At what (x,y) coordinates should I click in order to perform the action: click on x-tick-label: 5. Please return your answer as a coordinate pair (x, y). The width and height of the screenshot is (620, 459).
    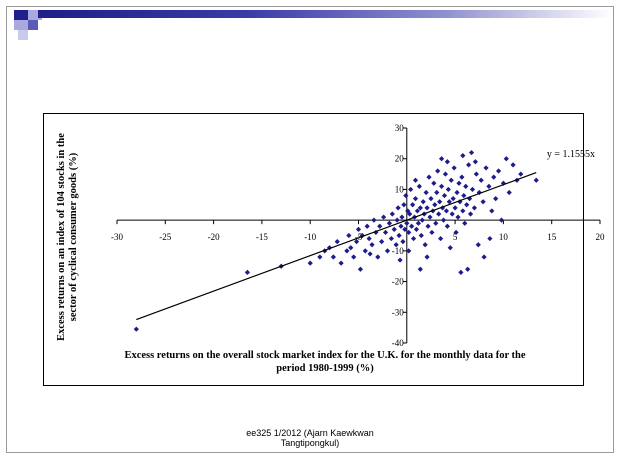
    Looking at the image, I should click on (455, 237).